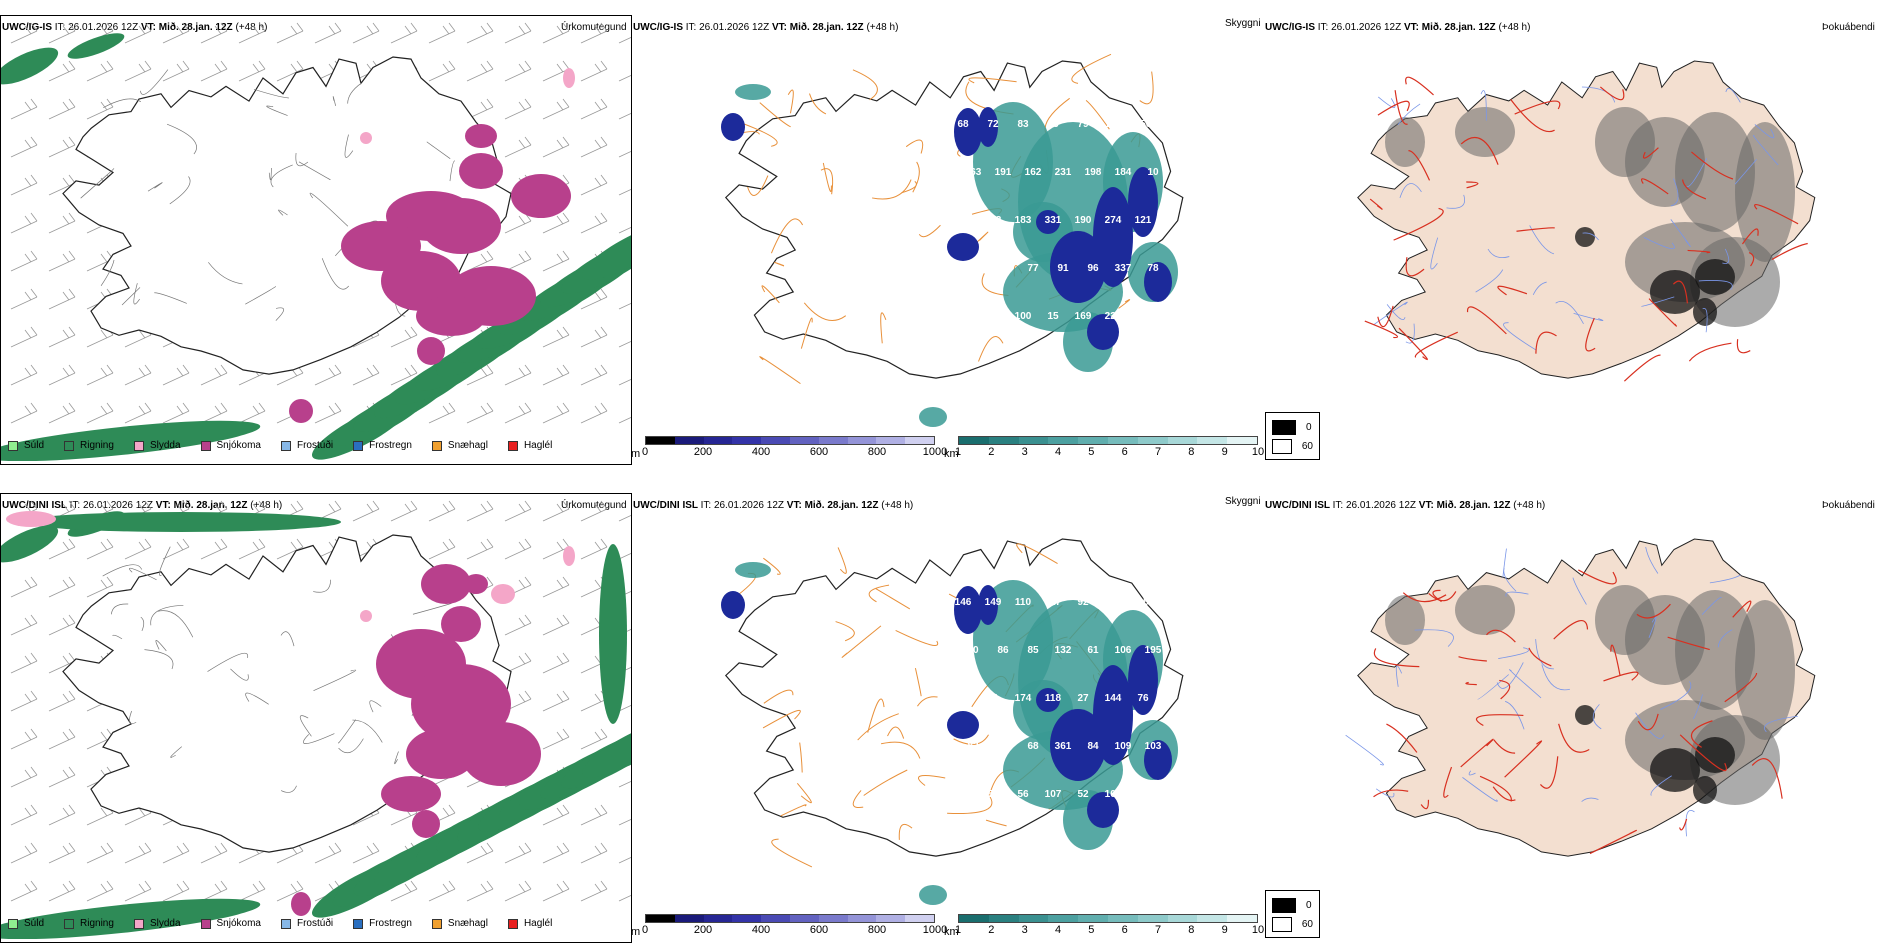 The image size is (1900, 950). What do you see at coordinates (1292, 446) in the screenshot?
I see `fog-legend-item: 60` at bounding box center [1292, 446].